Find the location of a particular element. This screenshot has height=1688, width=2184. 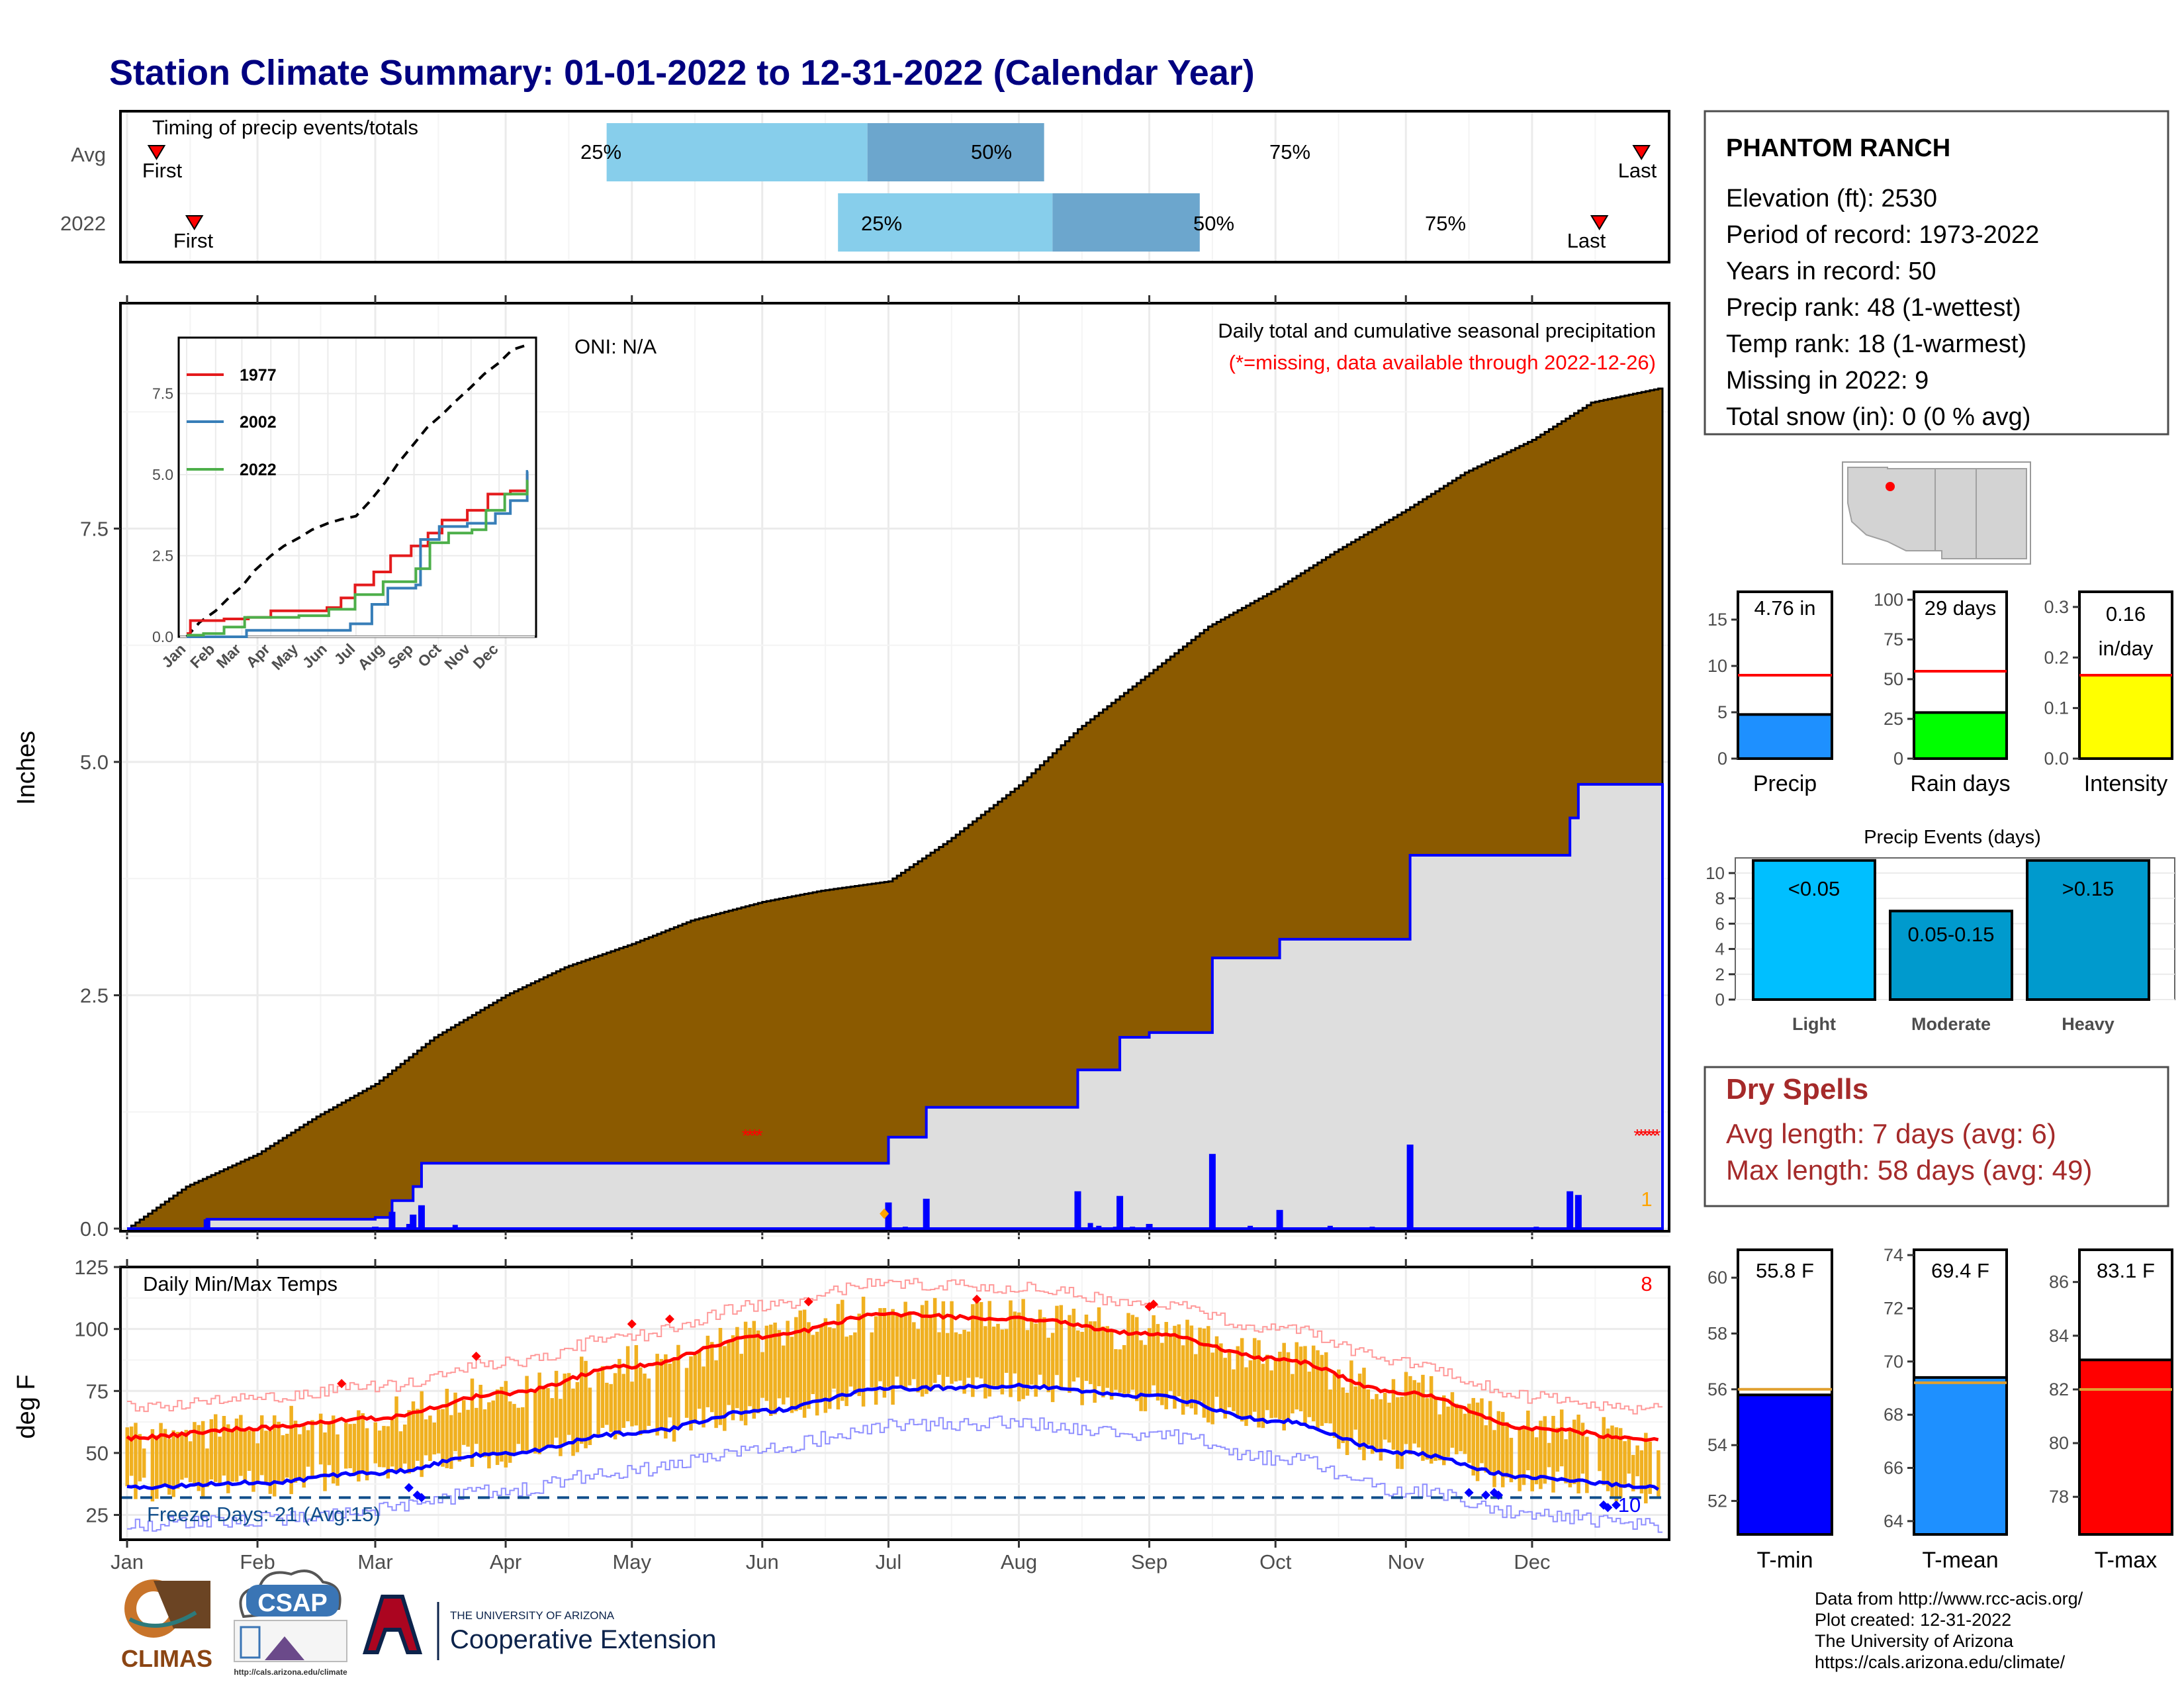

y-tick-label: 52 is located at coordinates (1717, 1501).